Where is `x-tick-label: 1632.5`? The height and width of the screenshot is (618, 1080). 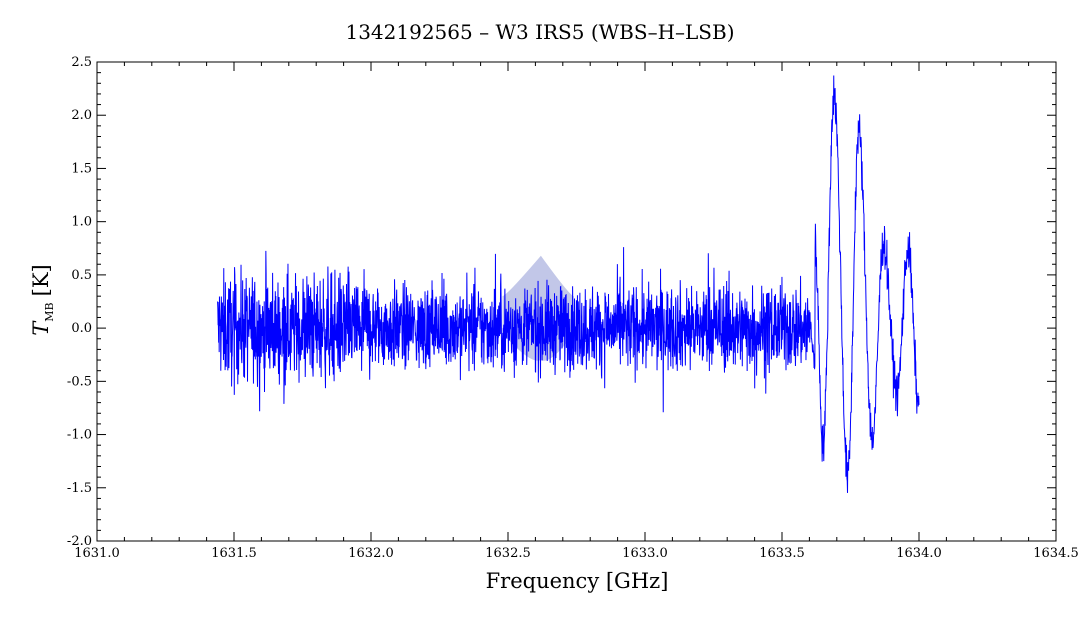 x-tick-label: 1632.5 is located at coordinates (508, 553).